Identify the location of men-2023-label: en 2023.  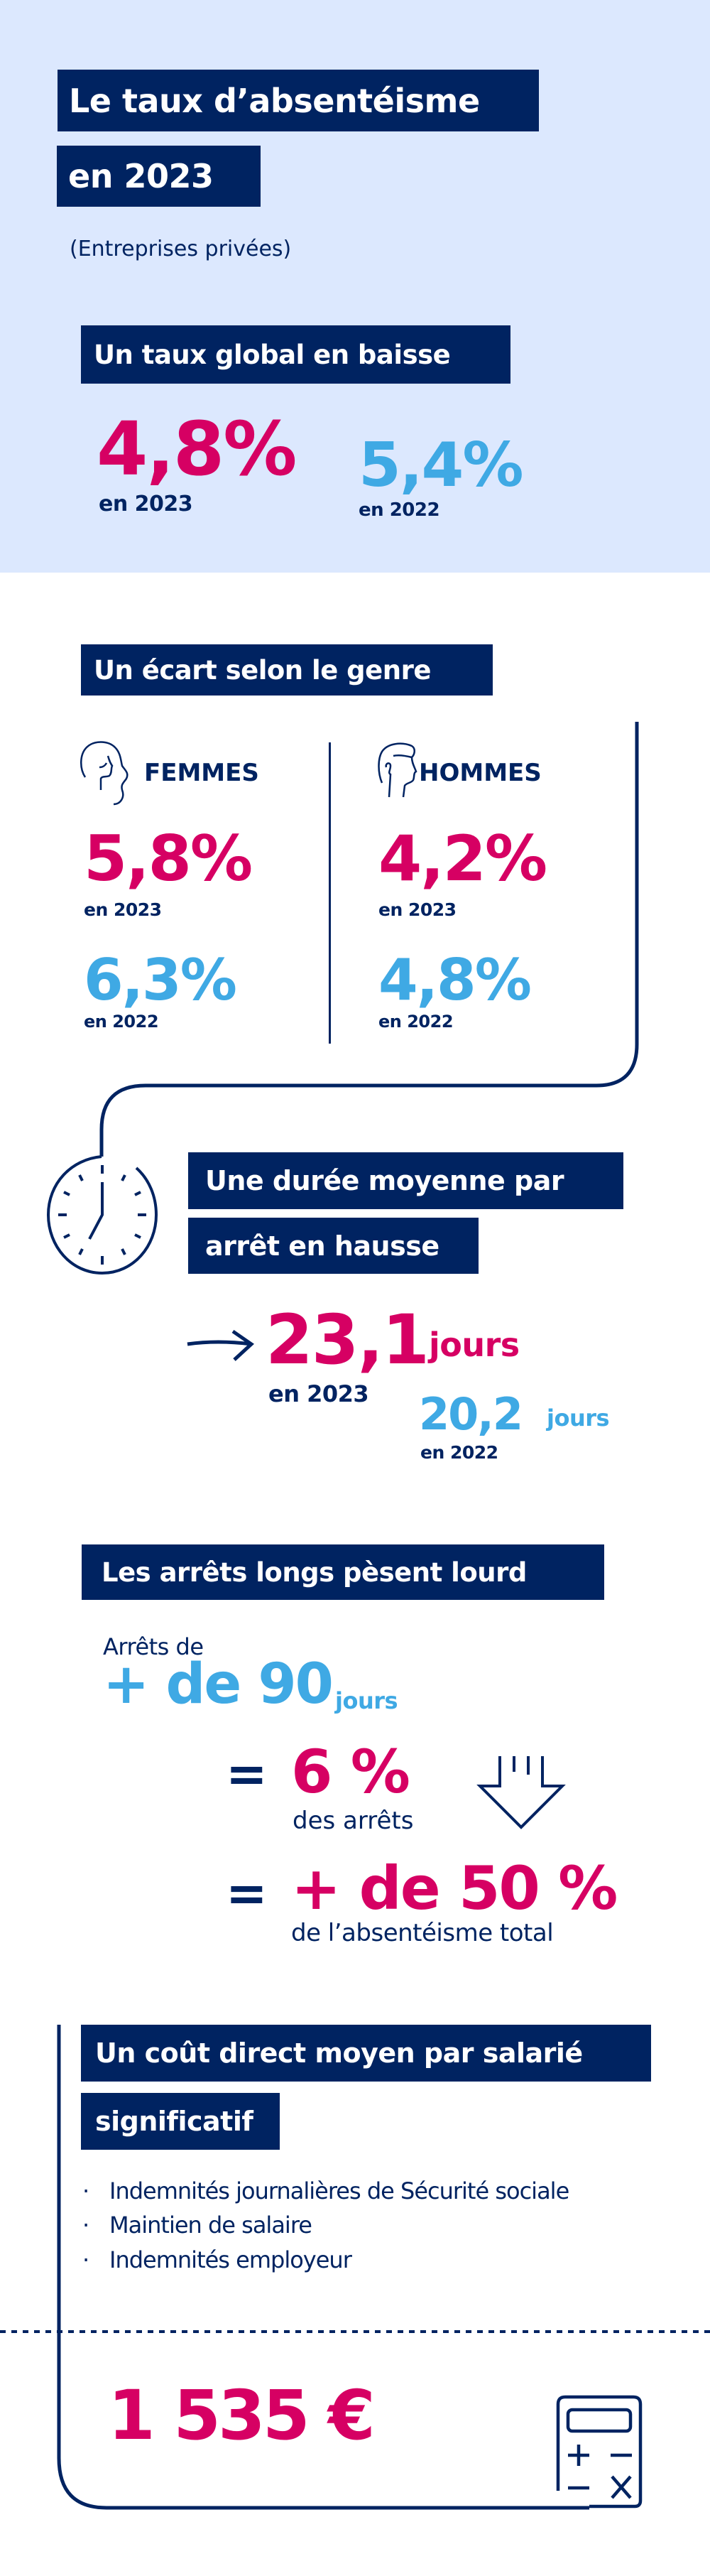
(417, 909).